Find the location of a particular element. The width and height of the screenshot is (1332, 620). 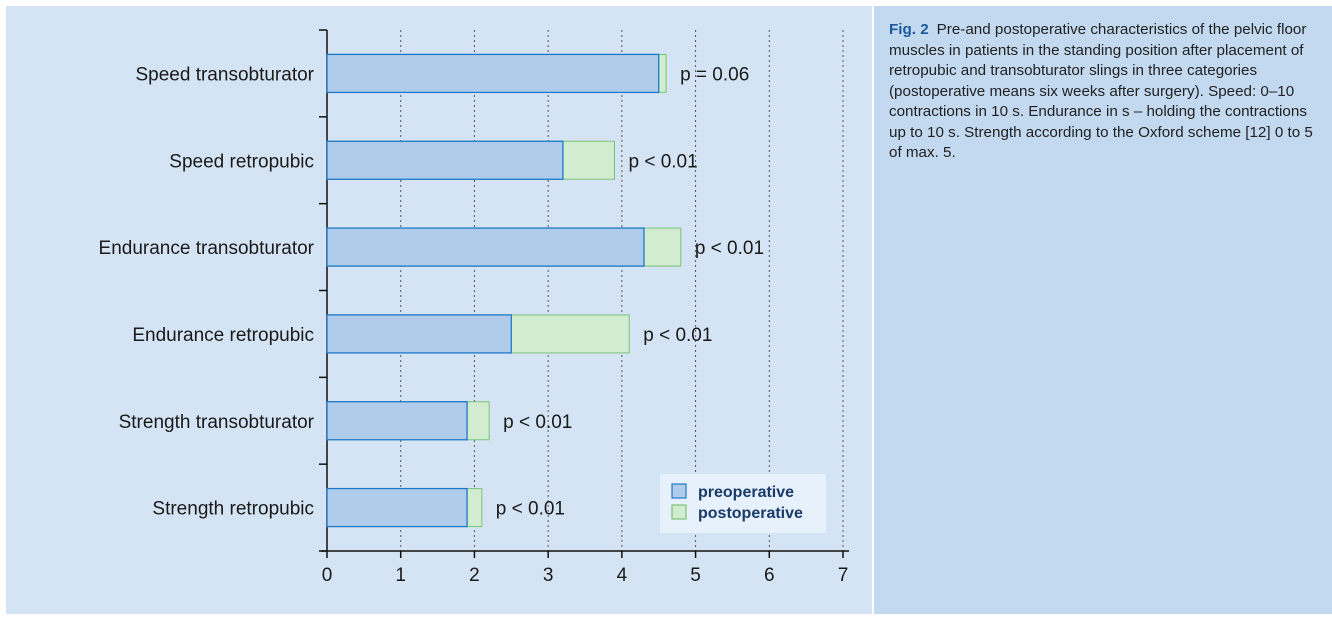

category-label: Endurance transobturator is located at coordinates (207, 248).